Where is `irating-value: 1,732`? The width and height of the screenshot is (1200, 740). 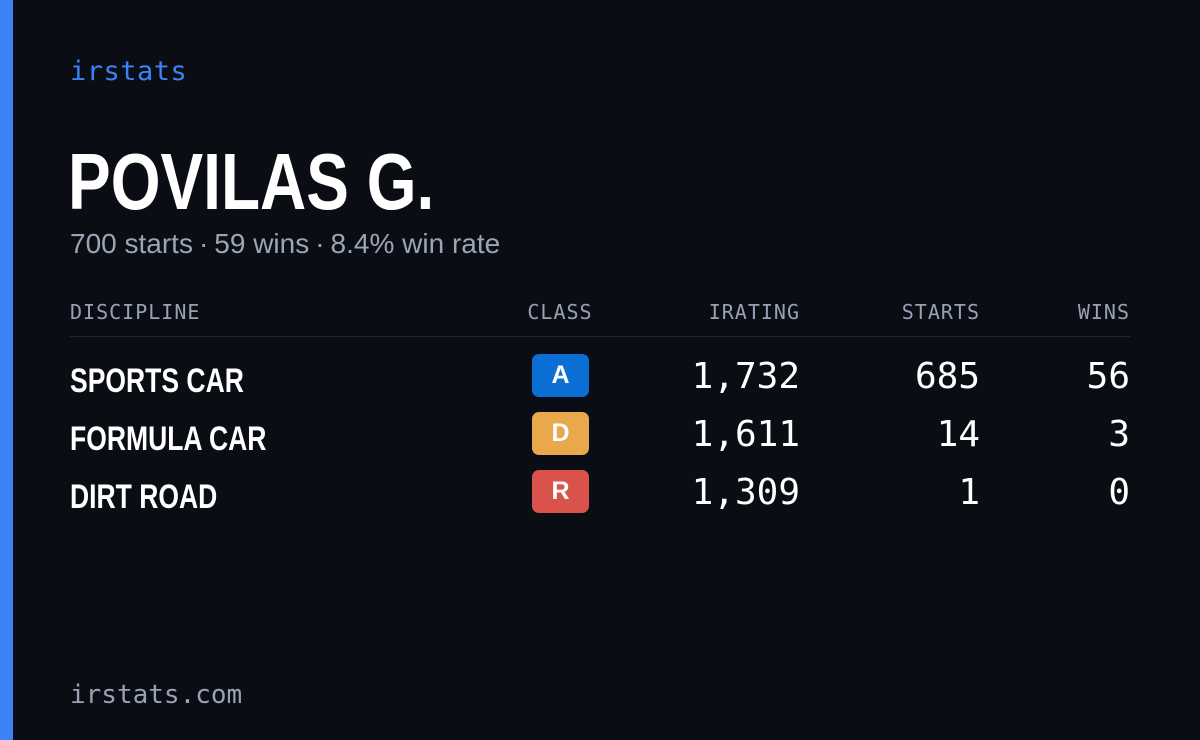 irating-value: 1,732 is located at coordinates (745, 376).